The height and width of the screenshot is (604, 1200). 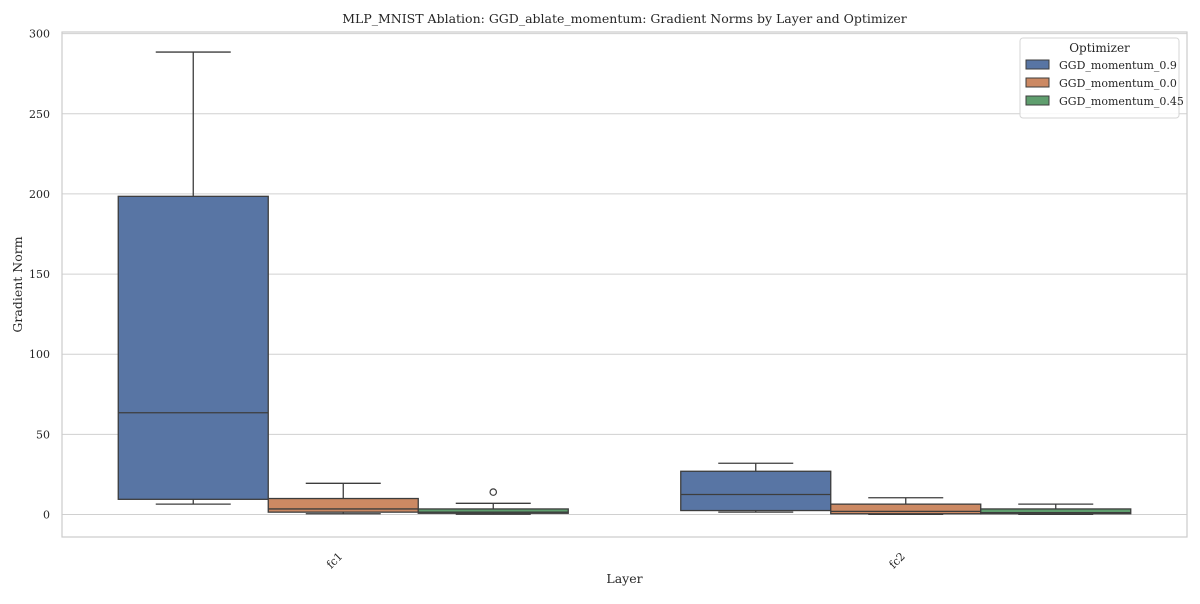 I want to click on y-axis-label: Gradient Norm, so click(x=17, y=284).